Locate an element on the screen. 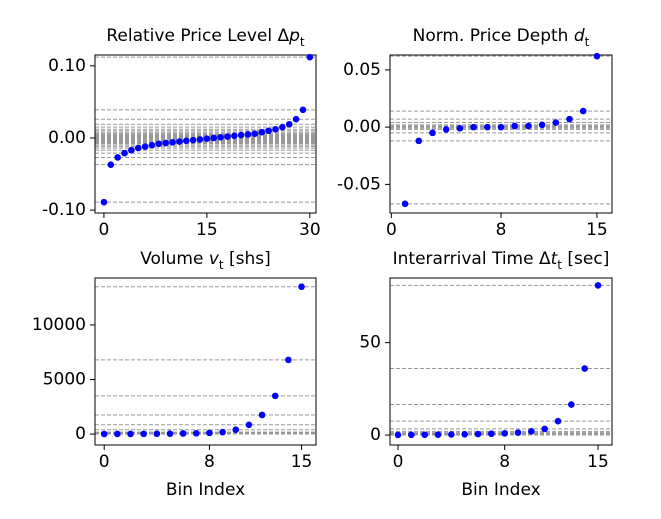 The image size is (661, 519). y-tick-label: 5000 is located at coordinates (64, 380).